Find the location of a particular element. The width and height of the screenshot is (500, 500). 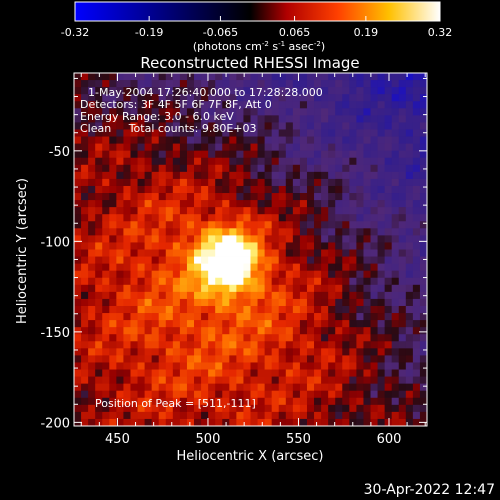

chart-title: Reconstructed RHESSI Image is located at coordinates (249, 63).